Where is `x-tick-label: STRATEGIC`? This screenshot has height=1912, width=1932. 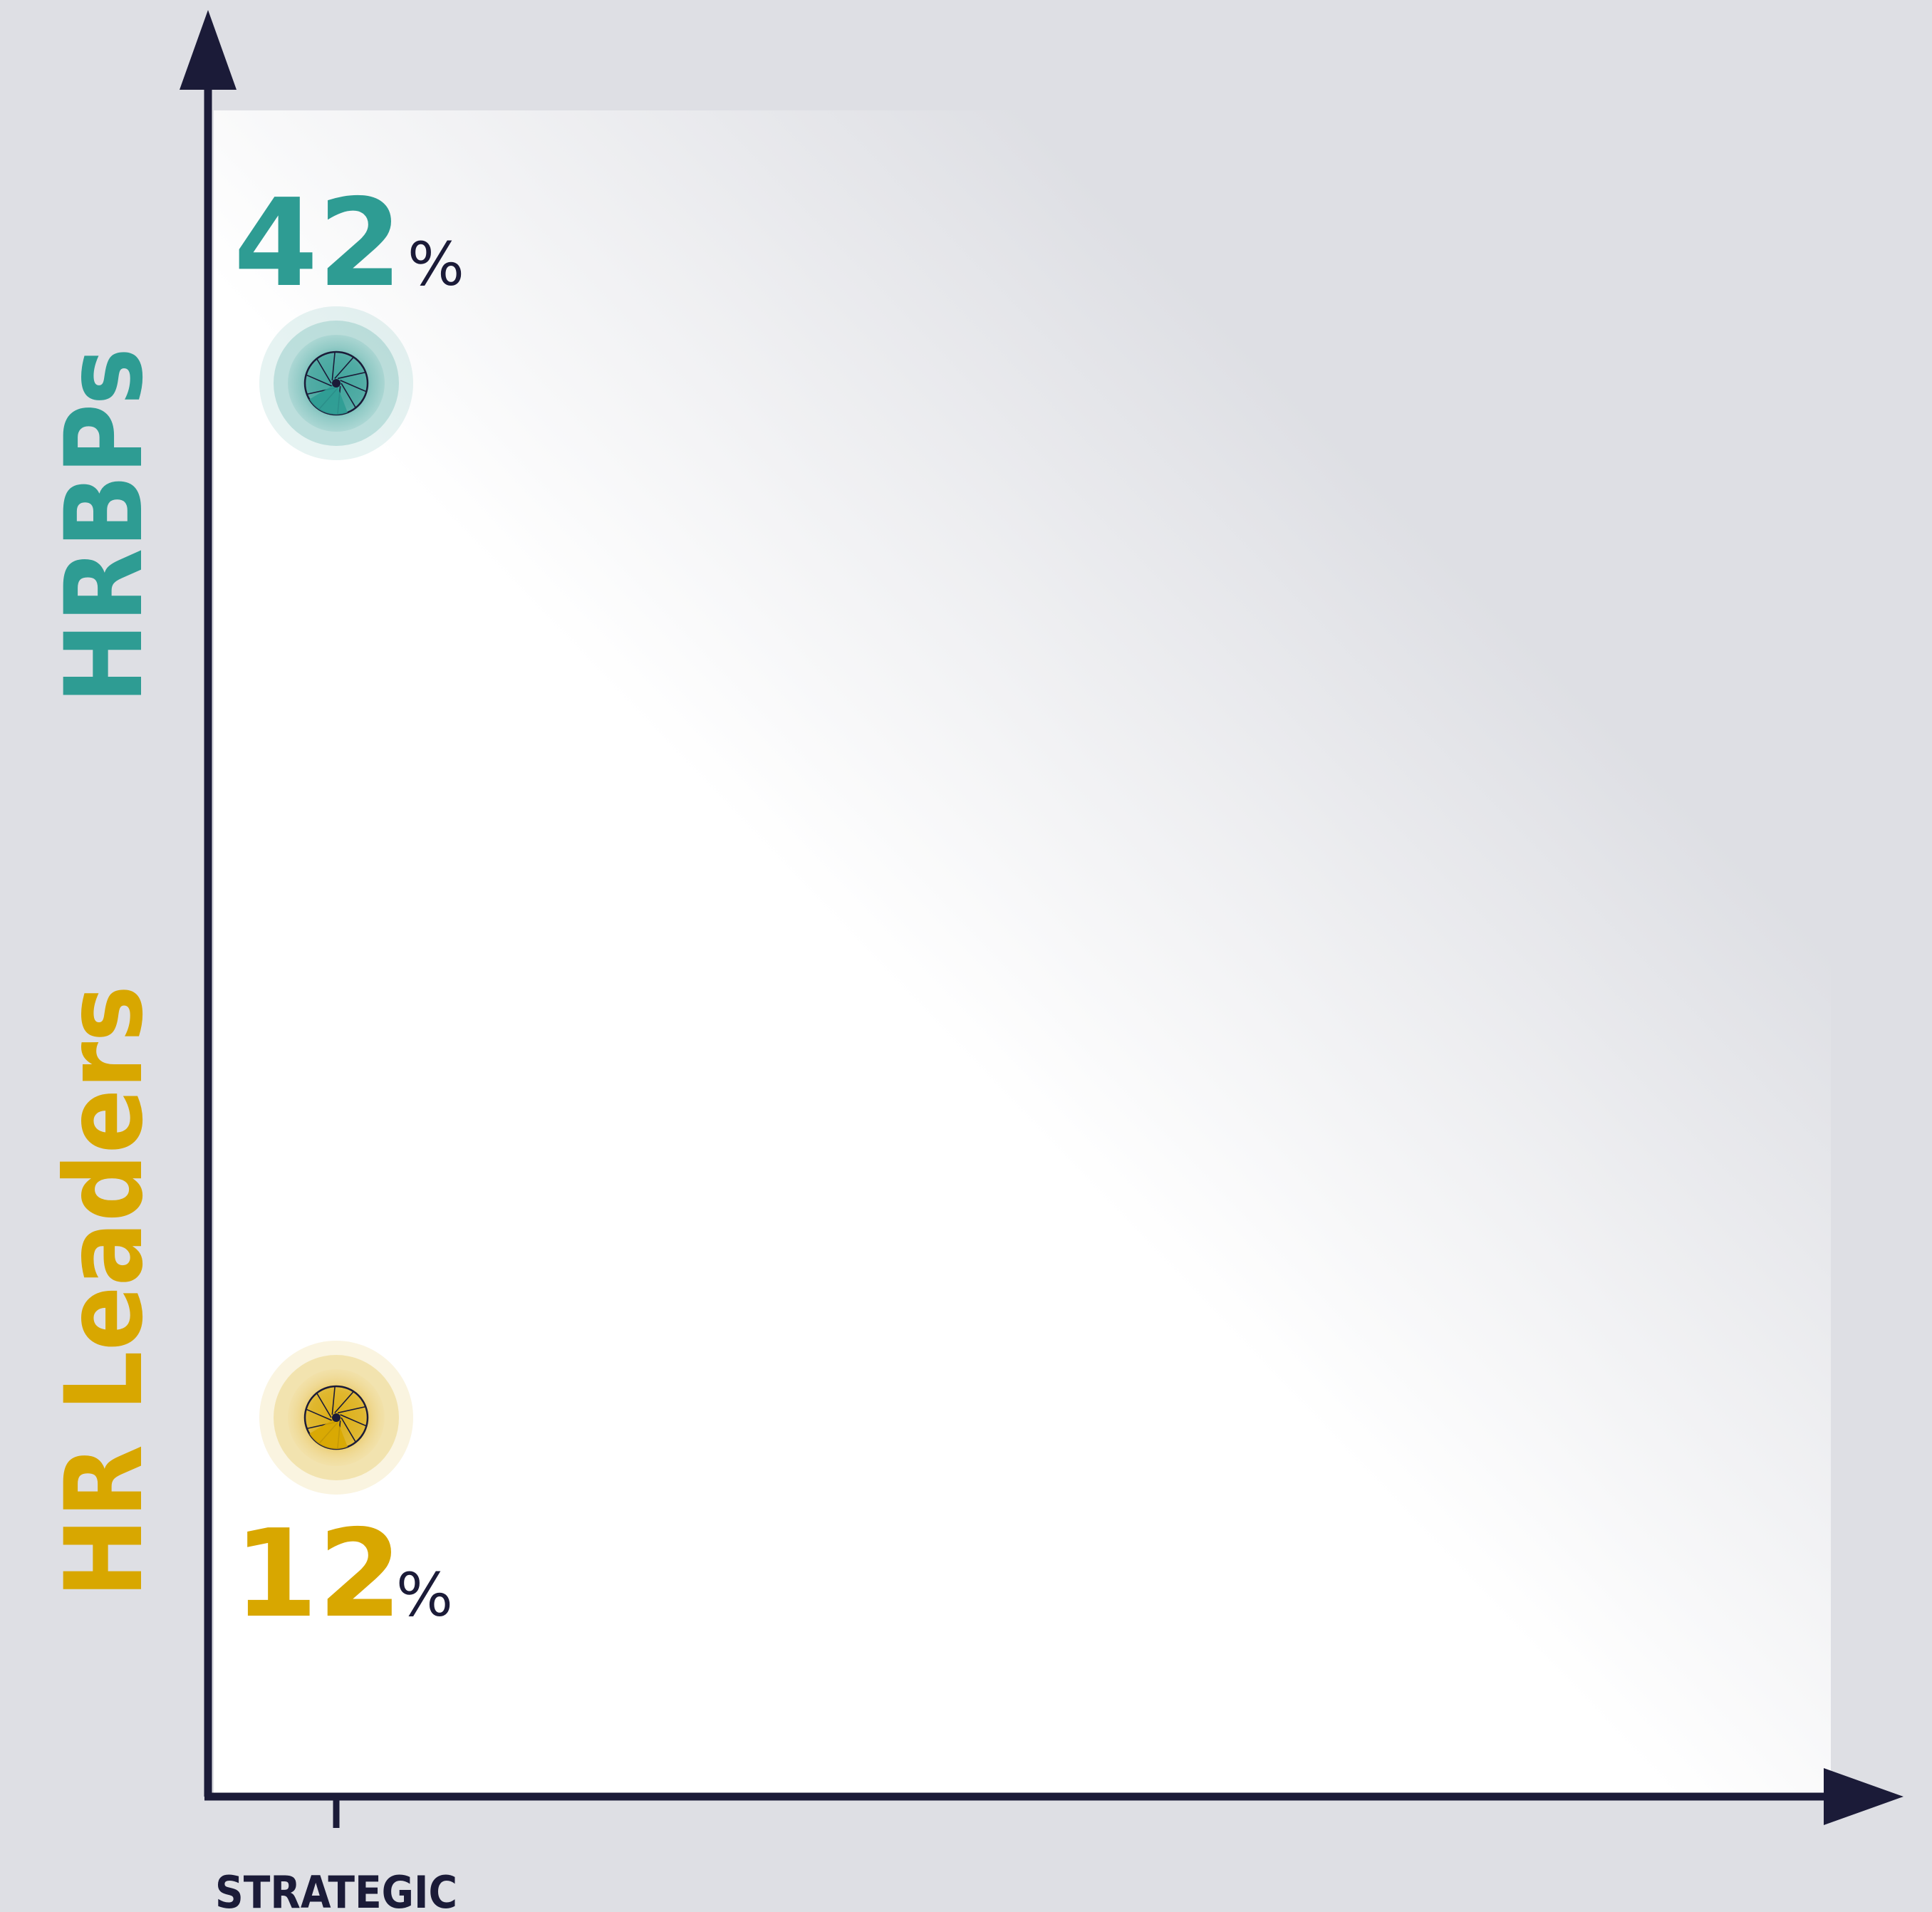 x-tick-label: STRATEGIC is located at coordinates (336, 1889).